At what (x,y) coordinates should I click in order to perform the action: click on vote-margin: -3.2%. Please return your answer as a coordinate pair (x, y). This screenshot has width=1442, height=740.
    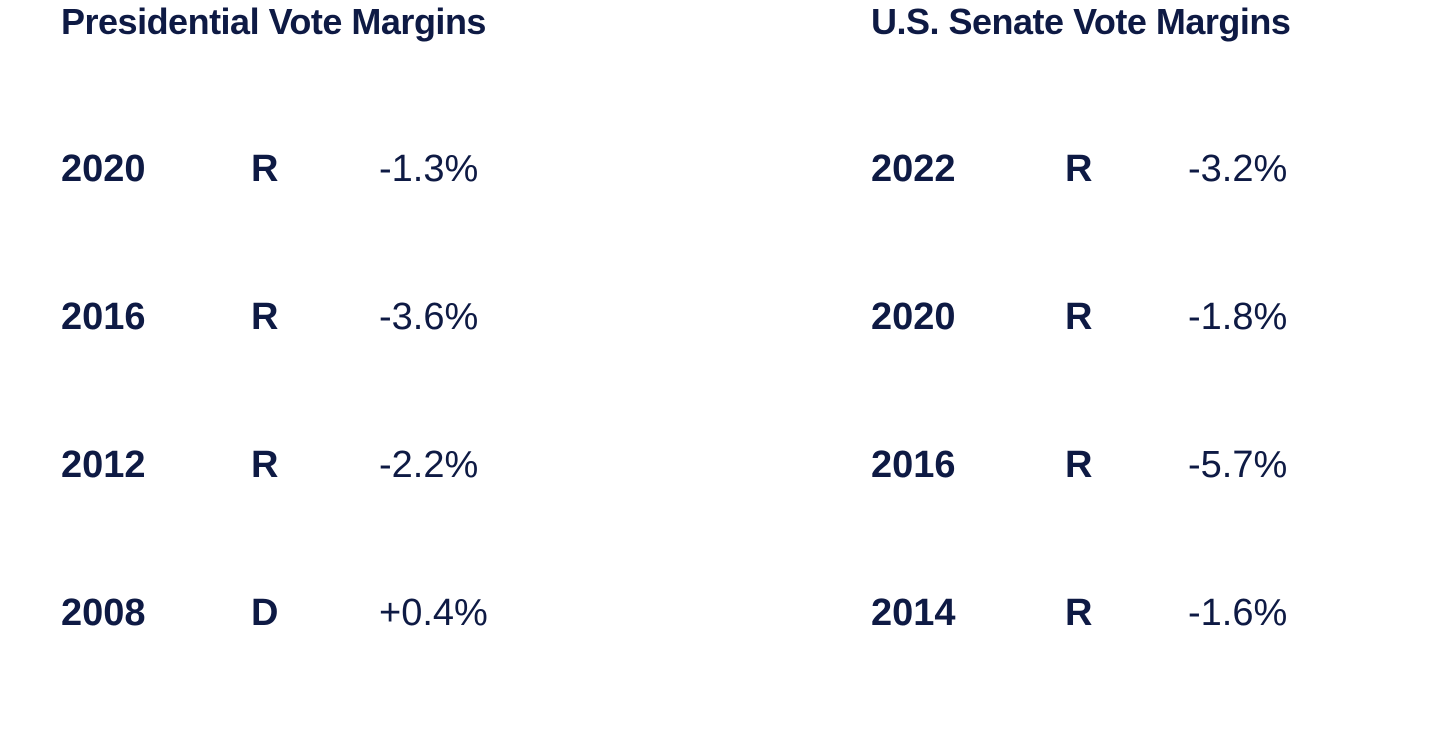
    Looking at the image, I should click on (1238, 169).